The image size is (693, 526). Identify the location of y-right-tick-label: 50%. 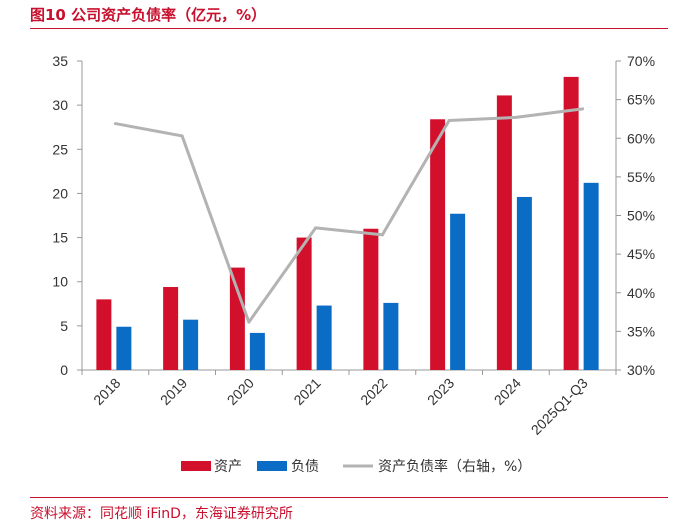
(641, 216).